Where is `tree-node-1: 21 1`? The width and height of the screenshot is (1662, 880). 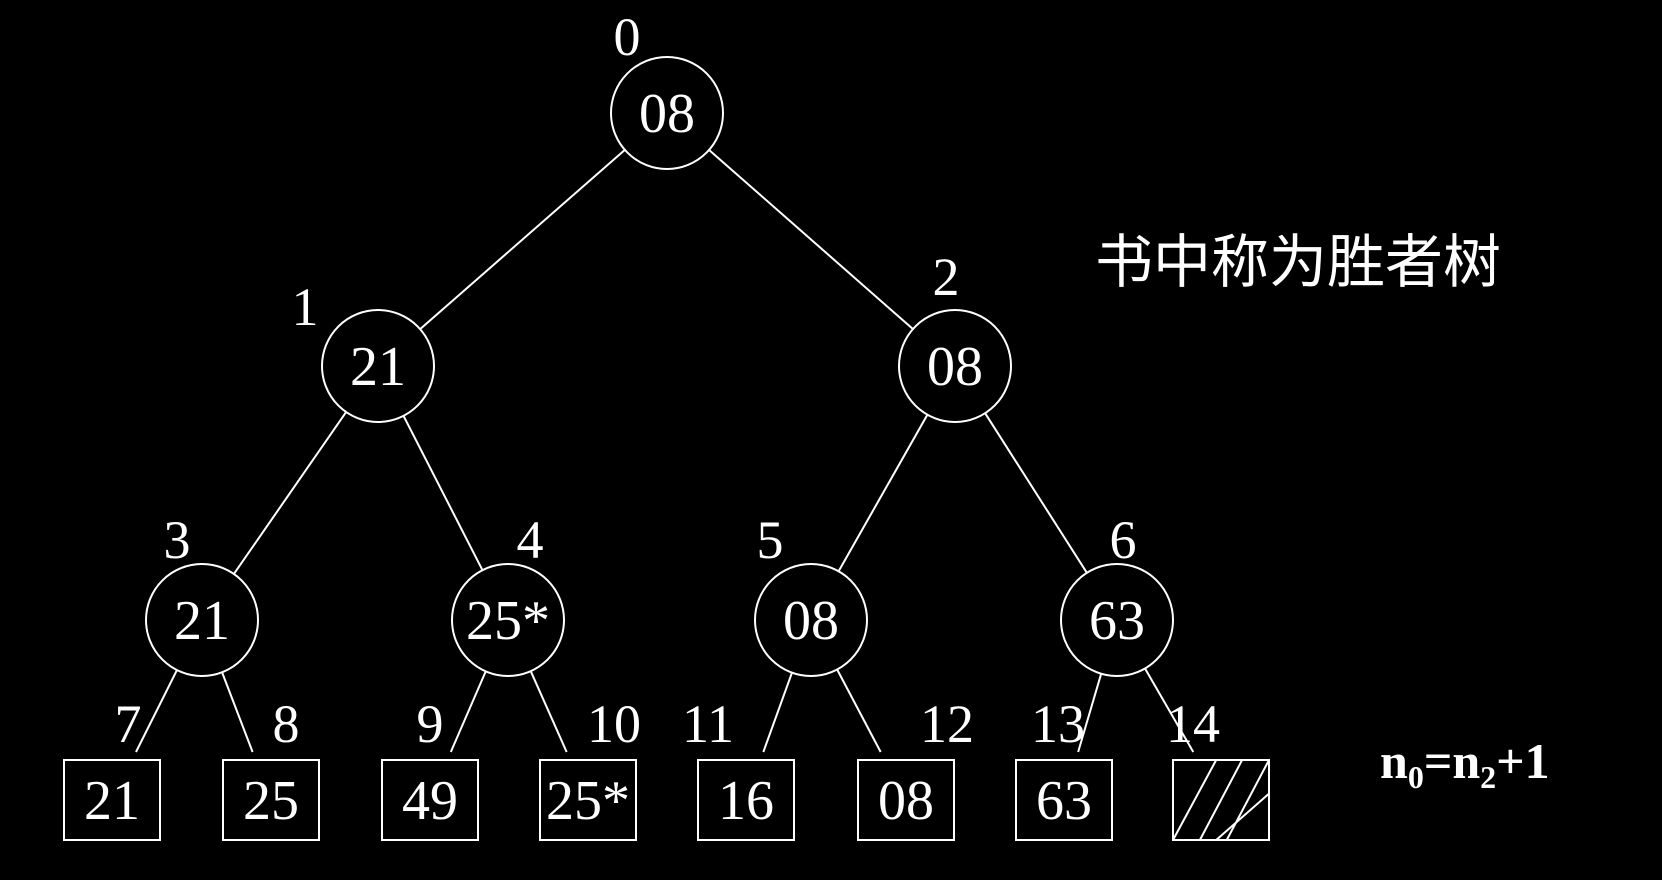
tree-node-1: 21 1 is located at coordinates (363, 350).